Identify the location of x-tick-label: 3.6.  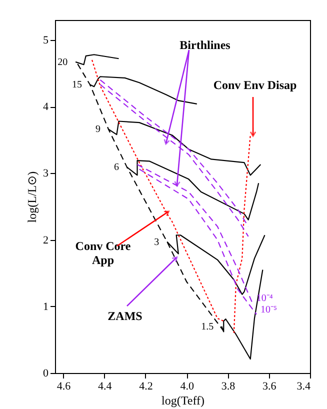
(269, 386).